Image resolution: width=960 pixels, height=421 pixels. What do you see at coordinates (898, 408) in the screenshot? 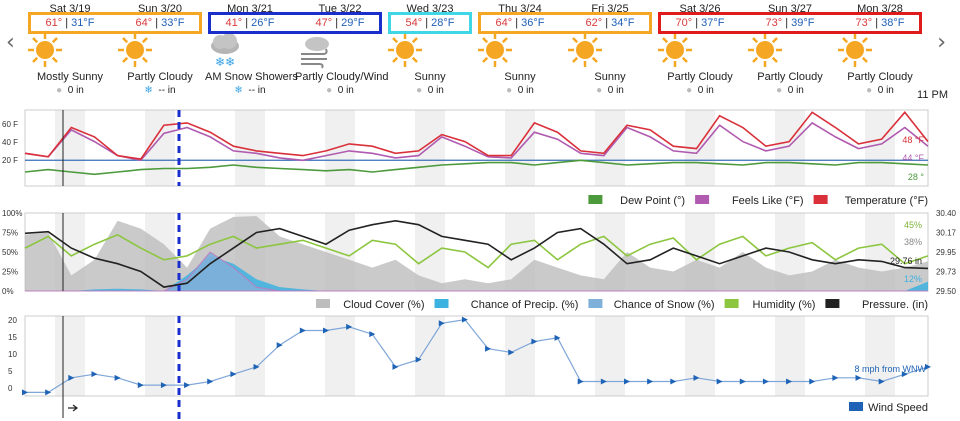
I see `legend-label: Wind Speed` at bounding box center [898, 408].